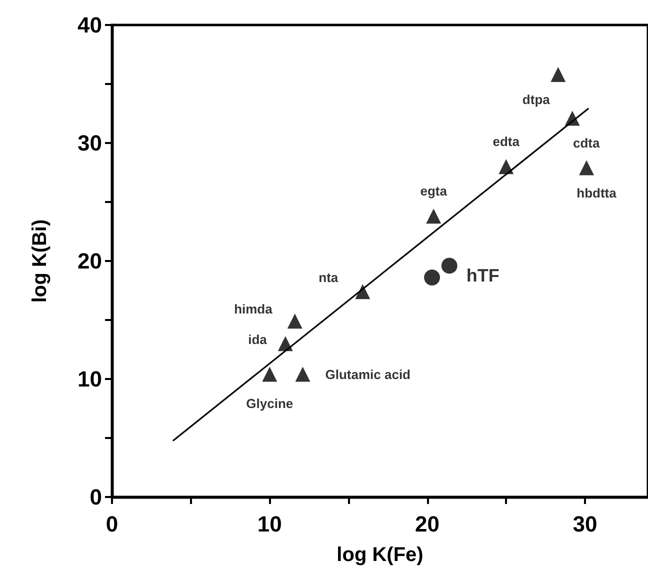 This screenshot has height=584, width=648. I want to click on x-tick-label: 10, so click(269, 524).